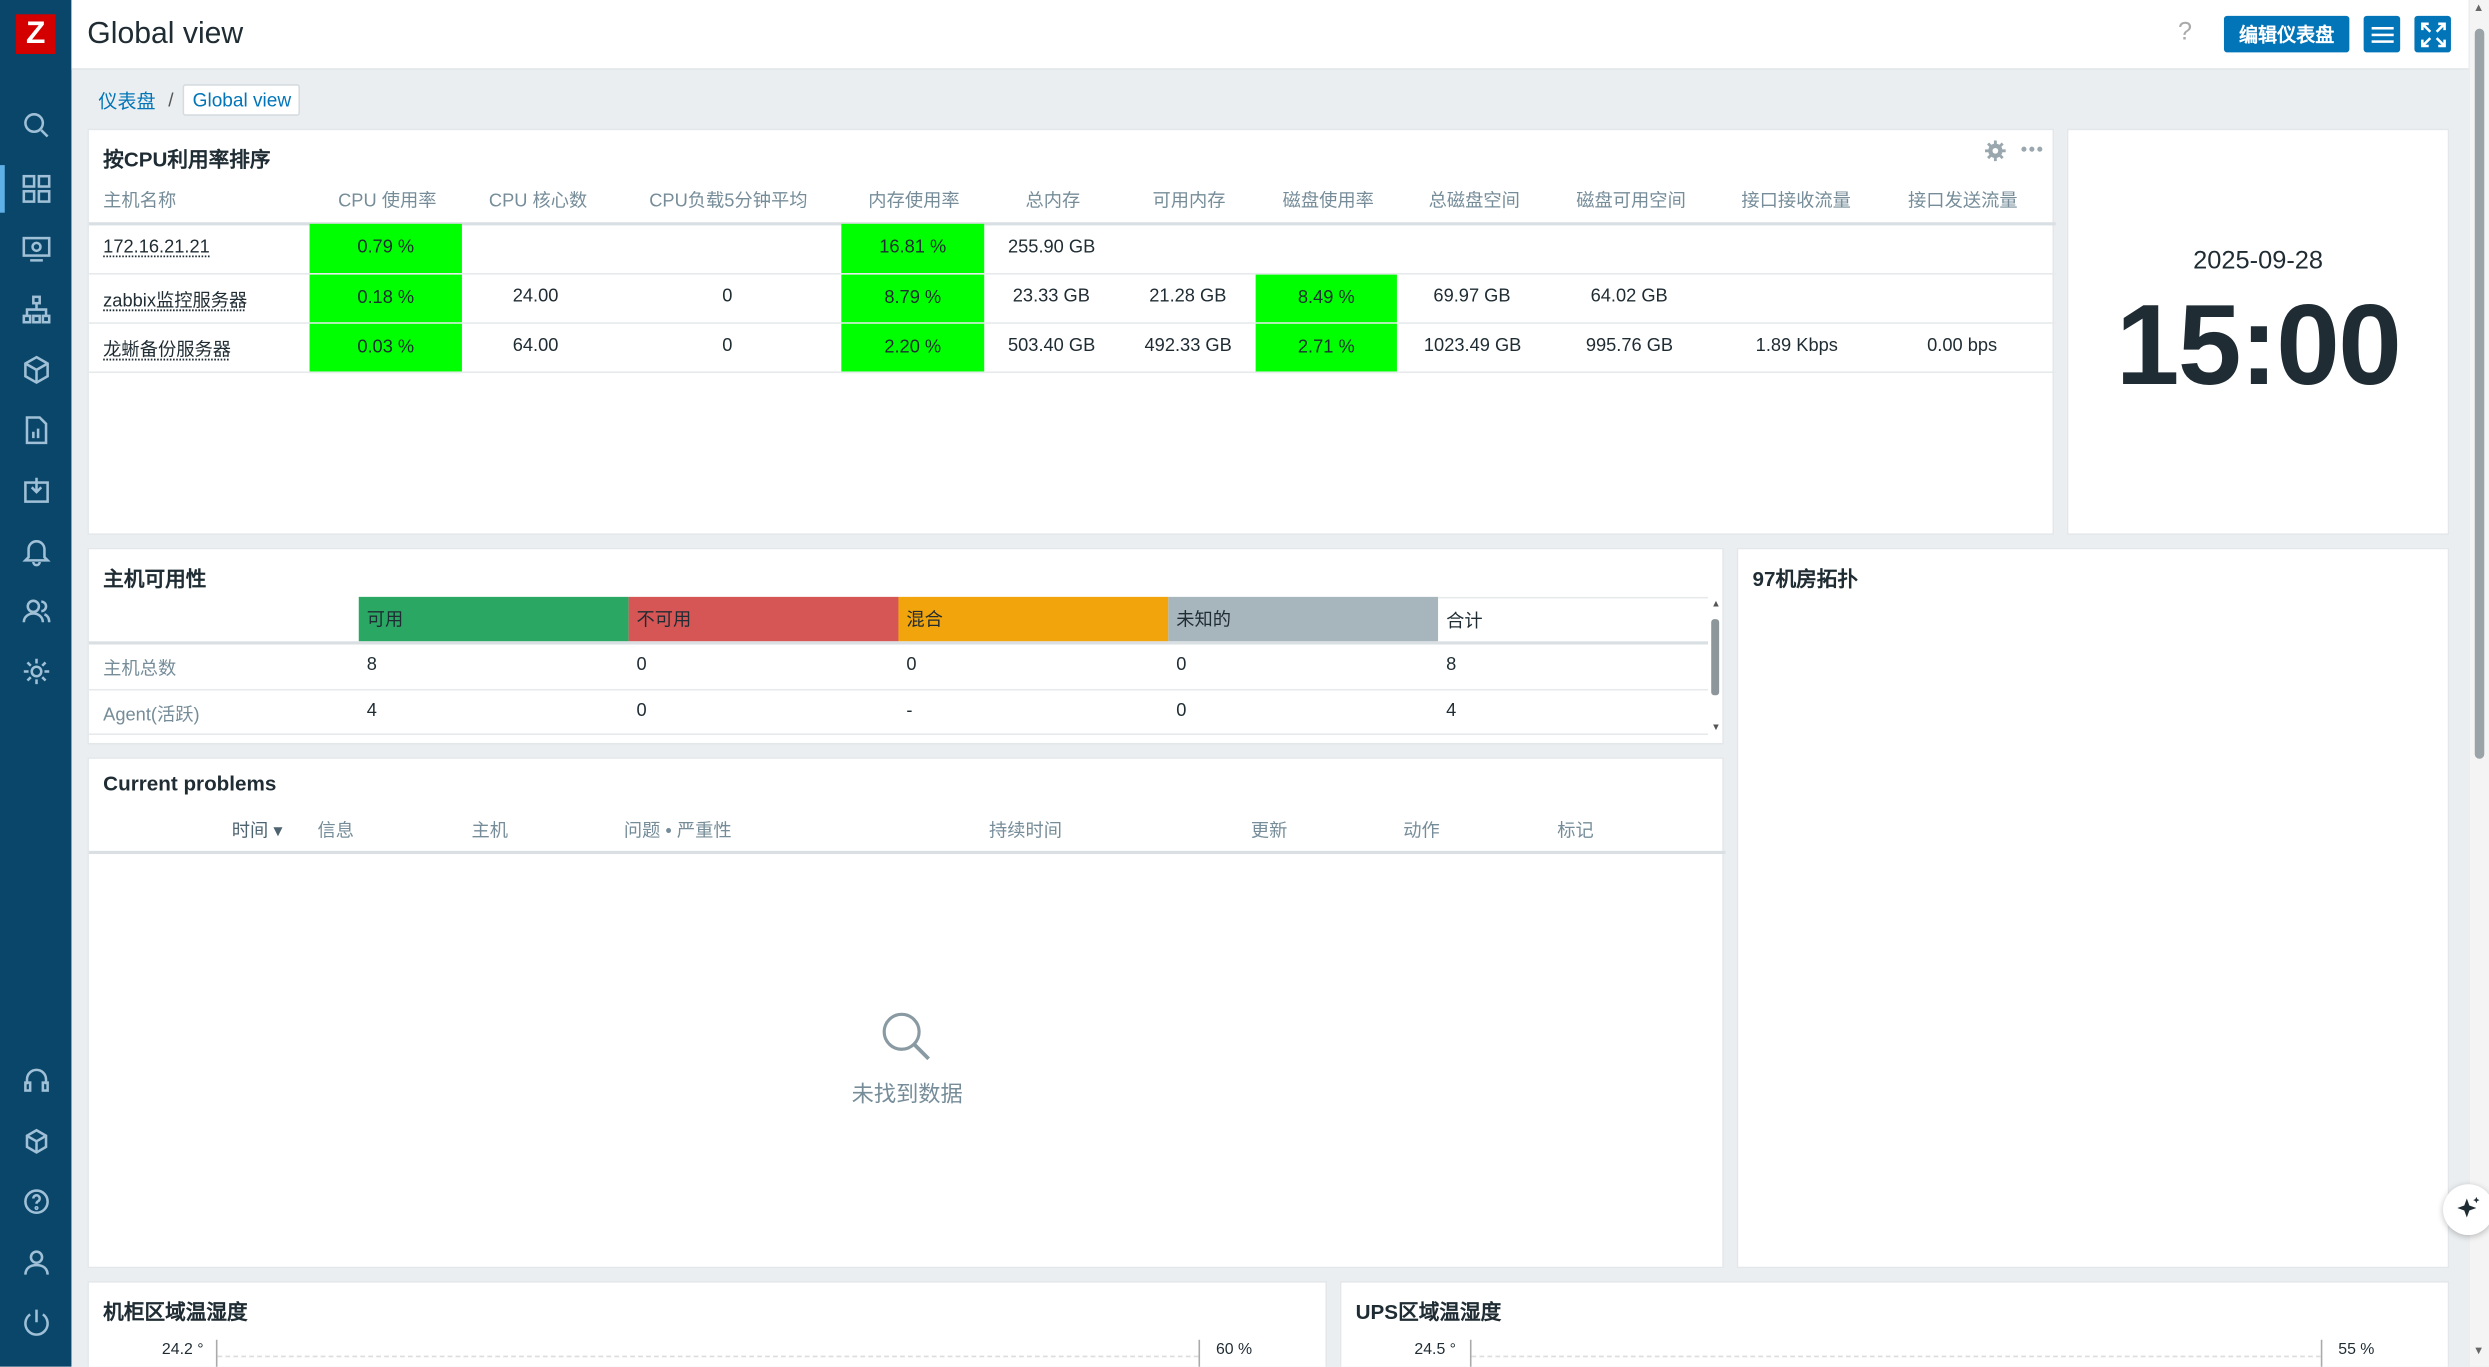 Image resolution: width=2489 pixels, height=1367 pixels. What do you see at coordinates (1715, 657) in the screenshot?
I see `scroll-thumb` at bounding box center [1715, 657].